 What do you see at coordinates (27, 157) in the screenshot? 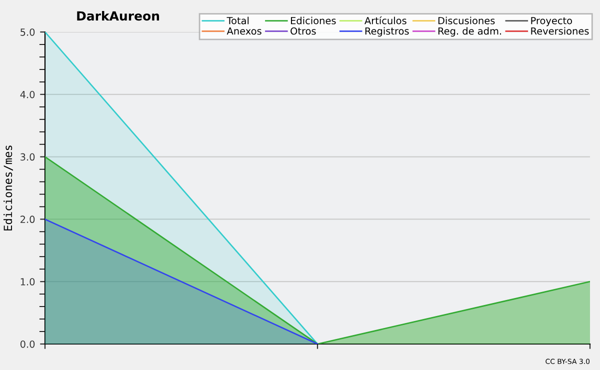
I see `y-tick-label: 3.0` at bounding box center [27, 157].